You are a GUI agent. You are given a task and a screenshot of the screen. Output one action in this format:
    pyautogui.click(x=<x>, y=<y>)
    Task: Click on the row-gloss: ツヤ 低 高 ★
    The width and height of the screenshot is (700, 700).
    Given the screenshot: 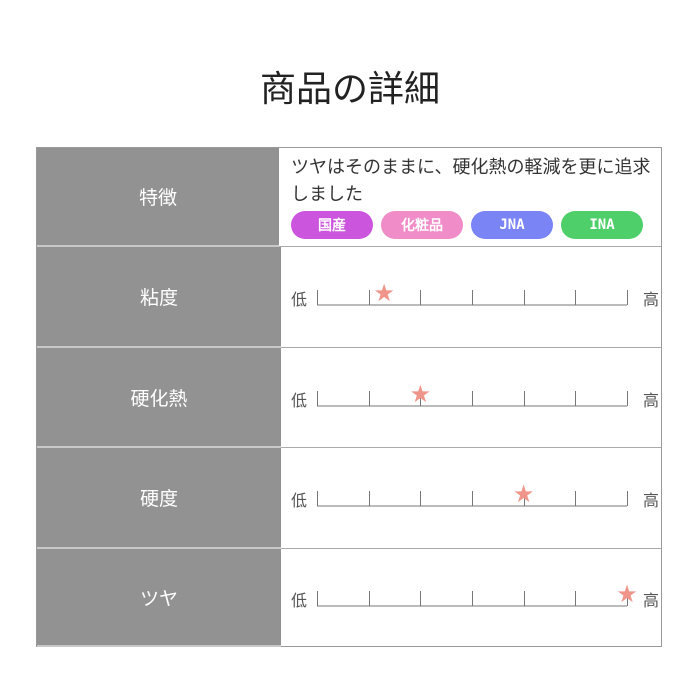 What is the action you would take?
    pyautogui.click(x=349, y=598)
    